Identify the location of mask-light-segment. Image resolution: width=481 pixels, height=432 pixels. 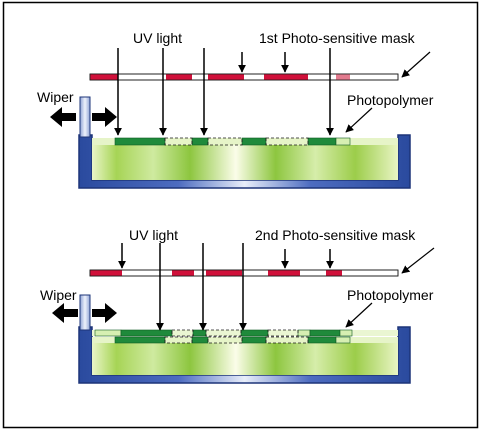
(343, 77).